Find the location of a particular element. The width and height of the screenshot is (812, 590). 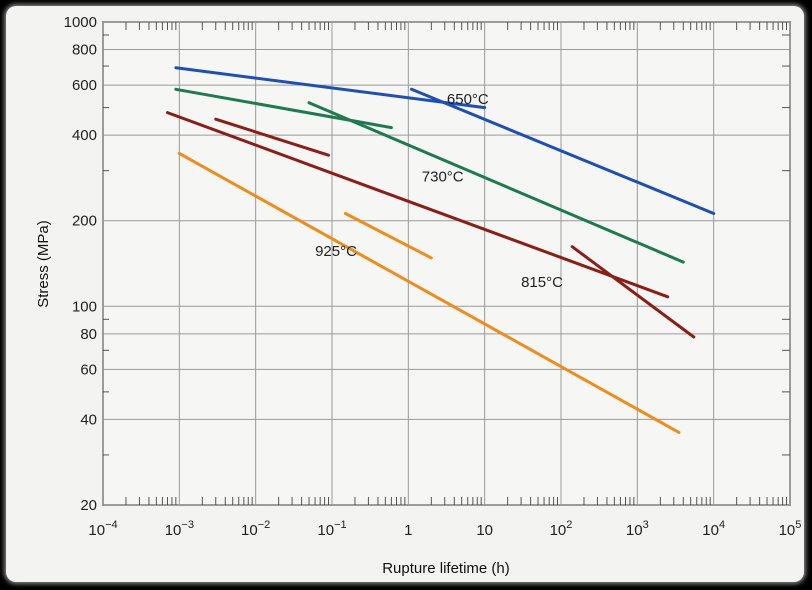

y-tick-label: 100 is located at coordinates (84, 306).